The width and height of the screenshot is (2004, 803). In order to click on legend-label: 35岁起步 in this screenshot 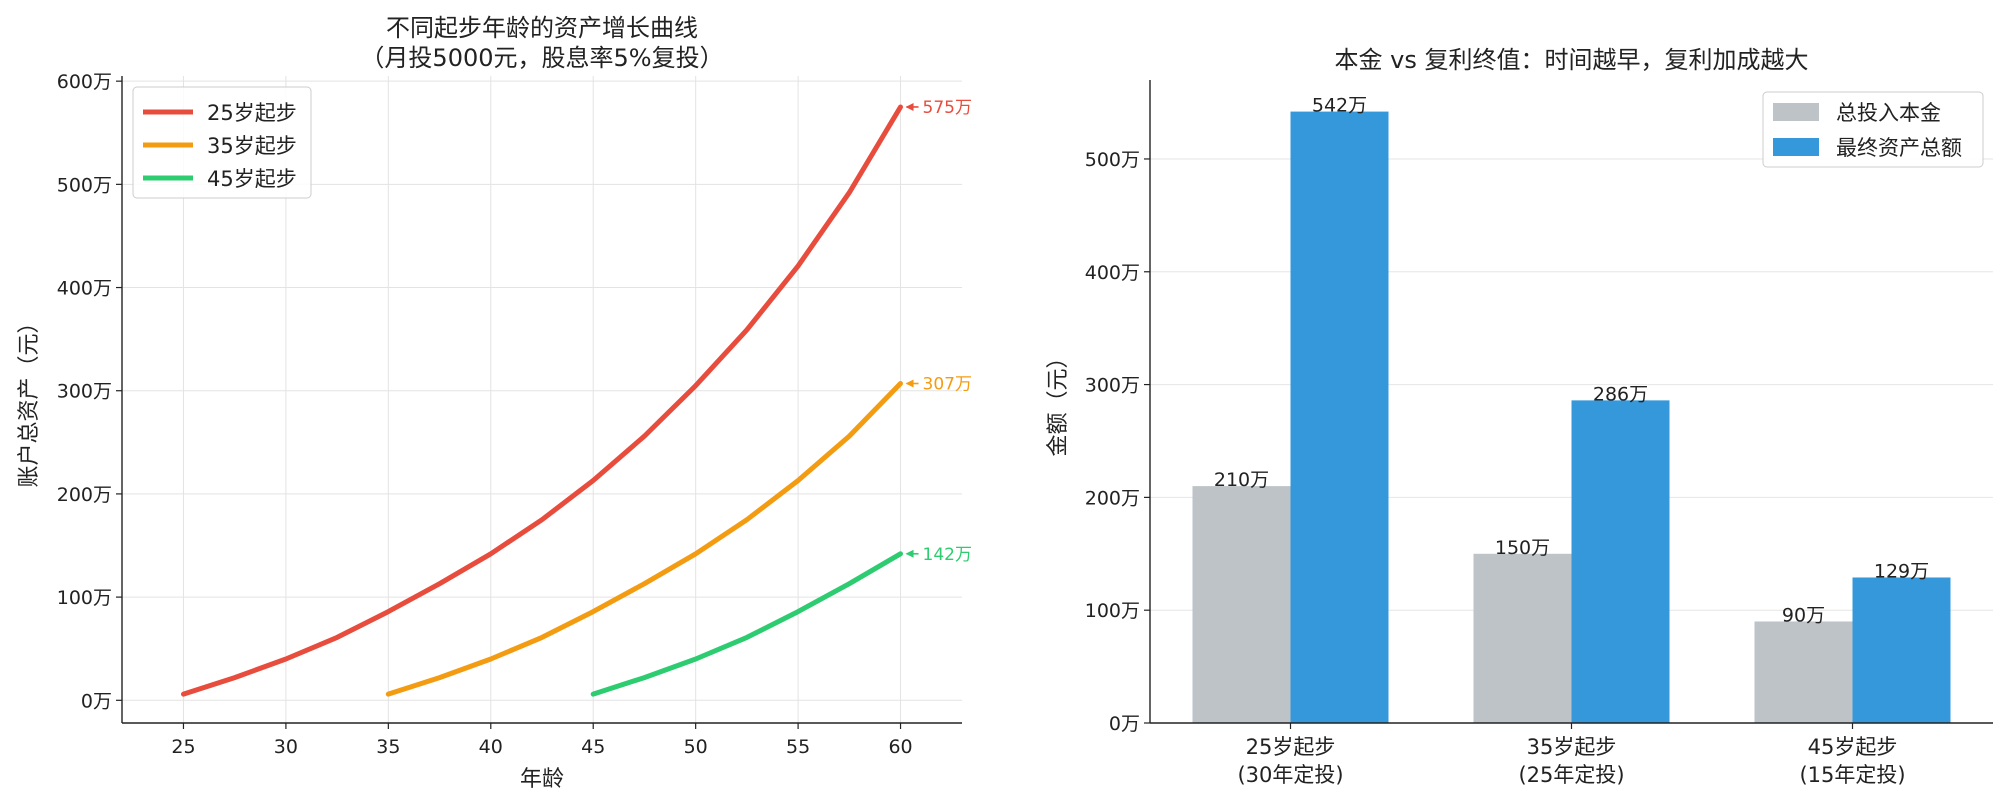, I will do `click(252, 146)`.